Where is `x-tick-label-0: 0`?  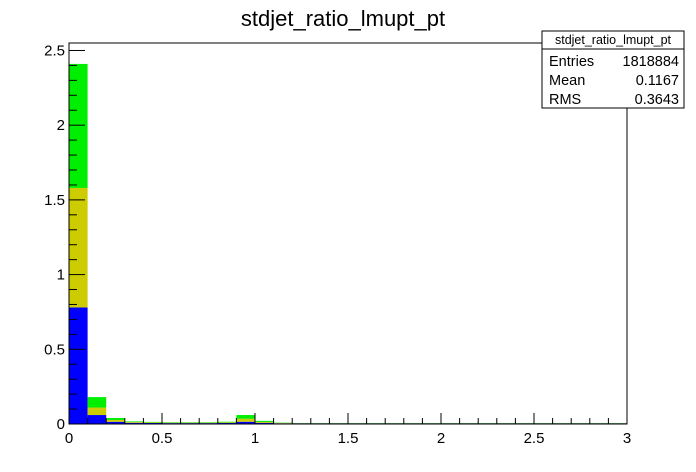
x-tick-label-0: 0 is located at coordinates (69, 438).